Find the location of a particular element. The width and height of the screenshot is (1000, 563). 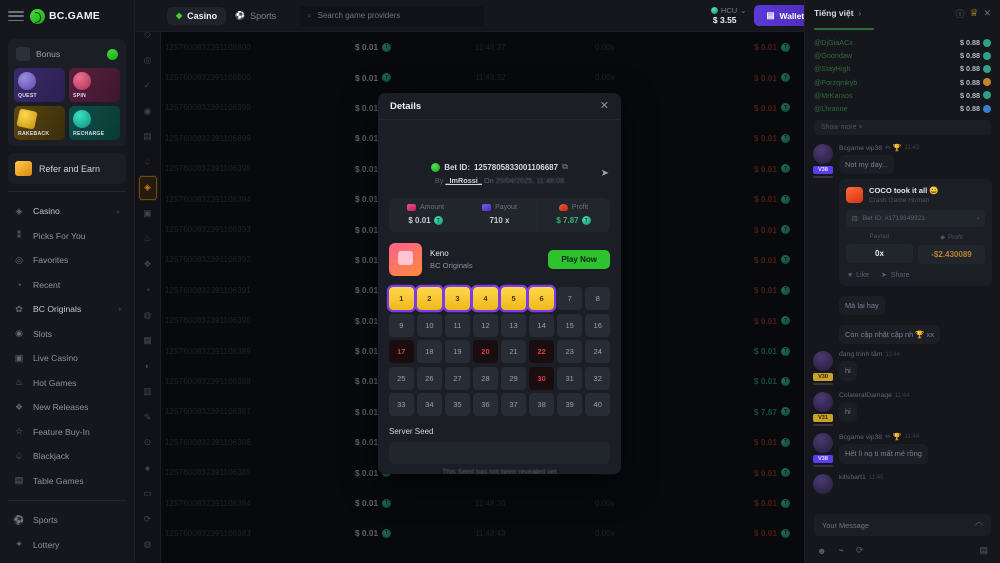

message-author: Bcgame vip38 is located at coordinates (861, 437).